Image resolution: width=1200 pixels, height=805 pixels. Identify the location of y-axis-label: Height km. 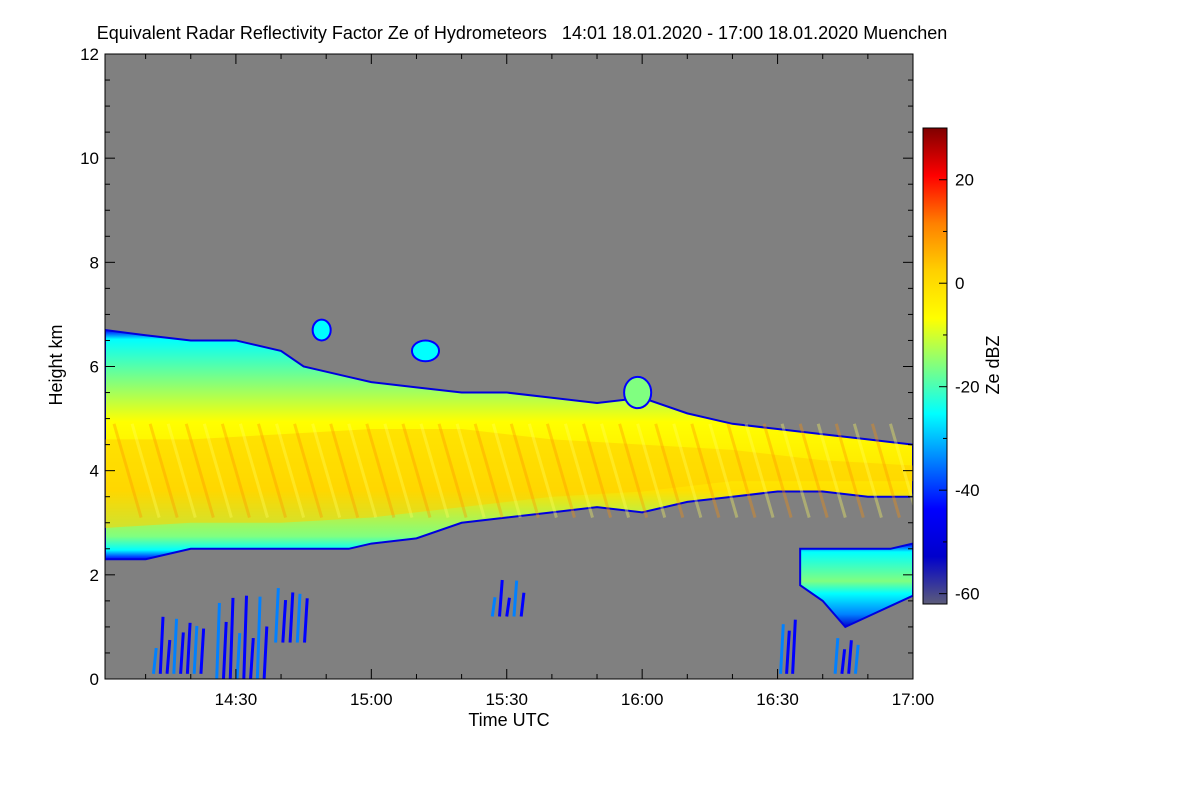
(56, 364).